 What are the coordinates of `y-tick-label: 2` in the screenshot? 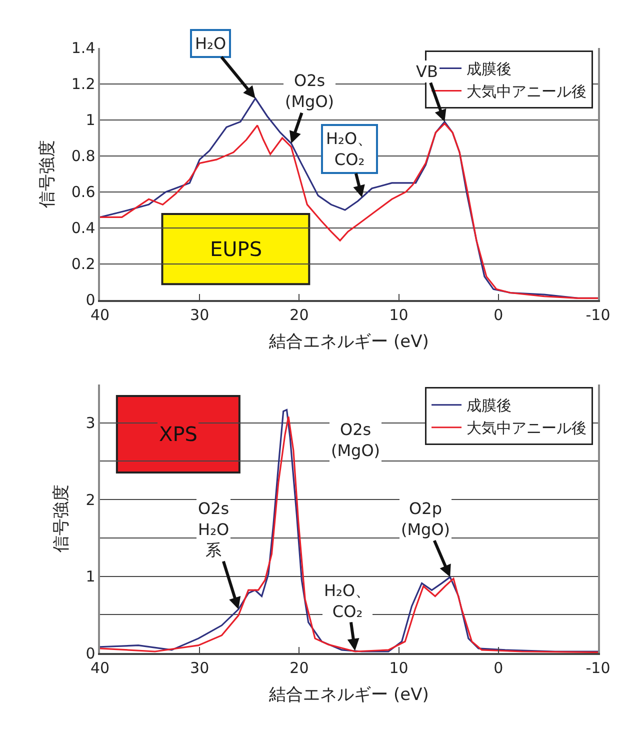 It's located at (91, 499).